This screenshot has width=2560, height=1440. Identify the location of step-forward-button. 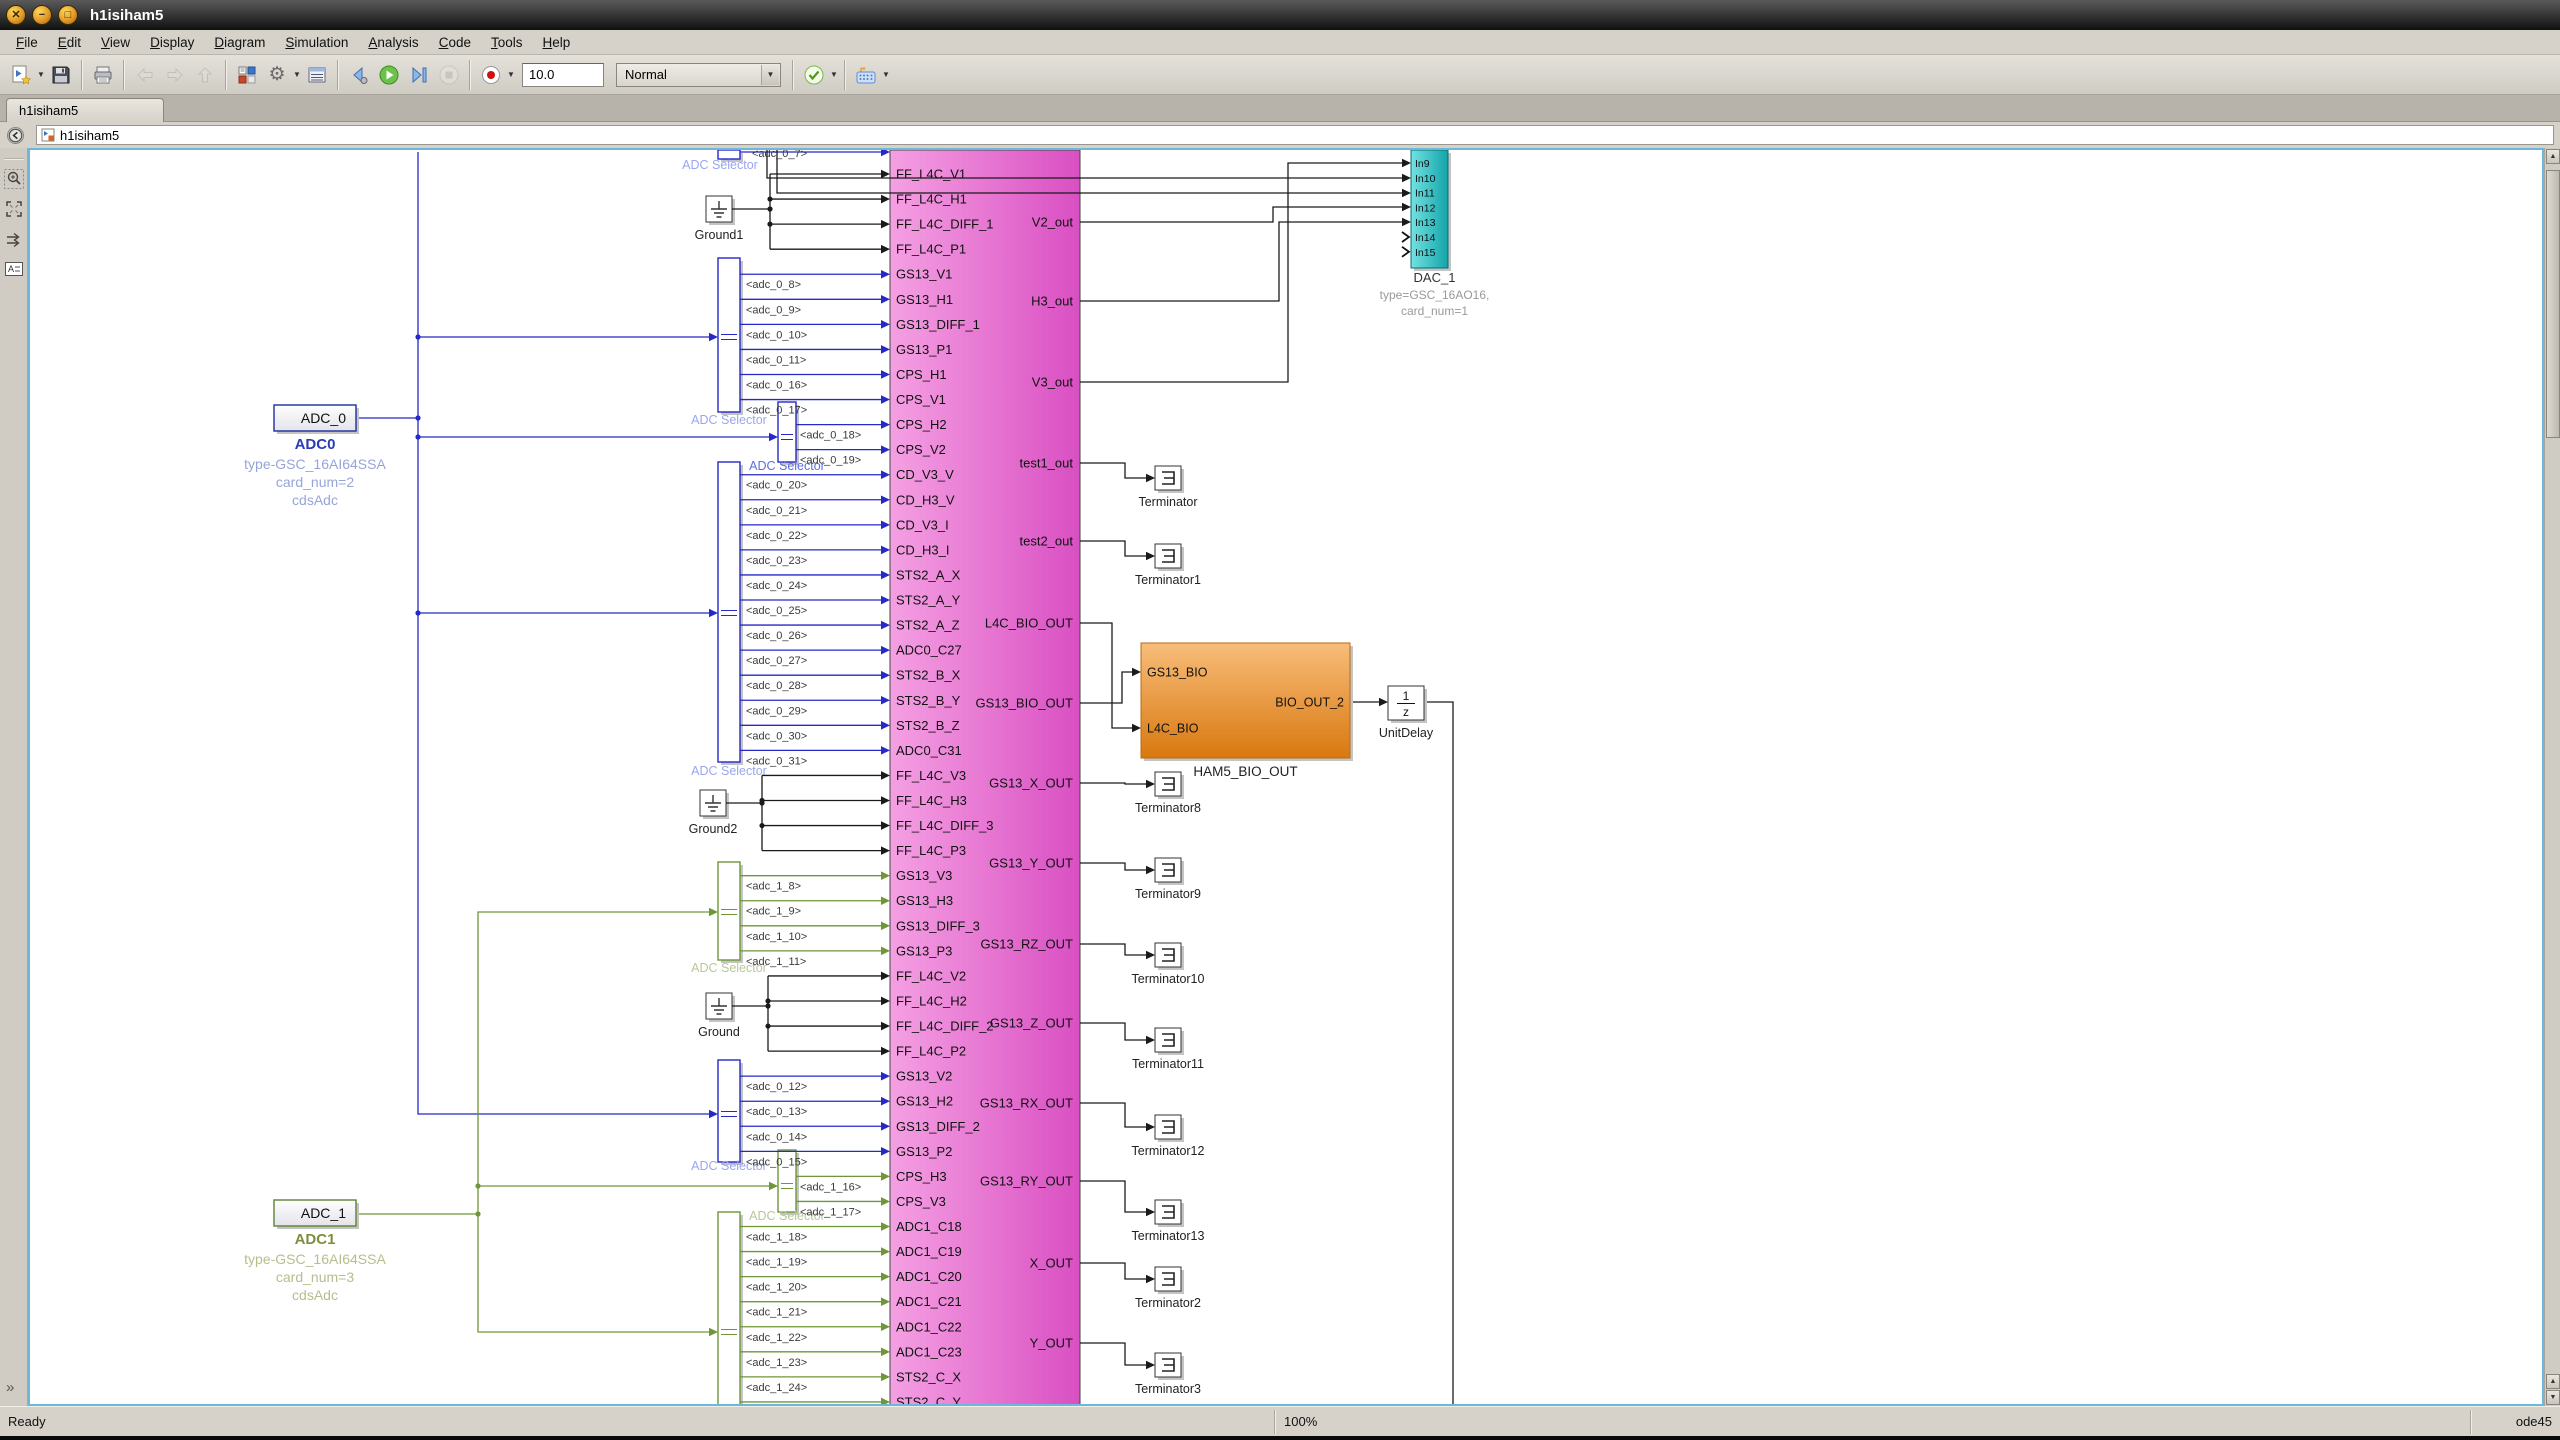
(419, 75).